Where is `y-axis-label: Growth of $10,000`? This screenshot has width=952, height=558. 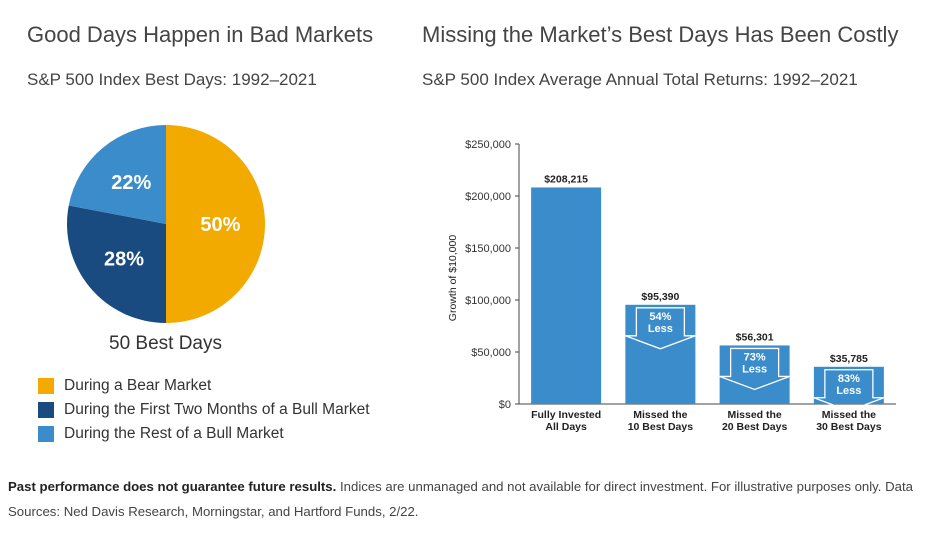 y-axis-label: Growth of $10,000 is located at coordinates (453, 278).